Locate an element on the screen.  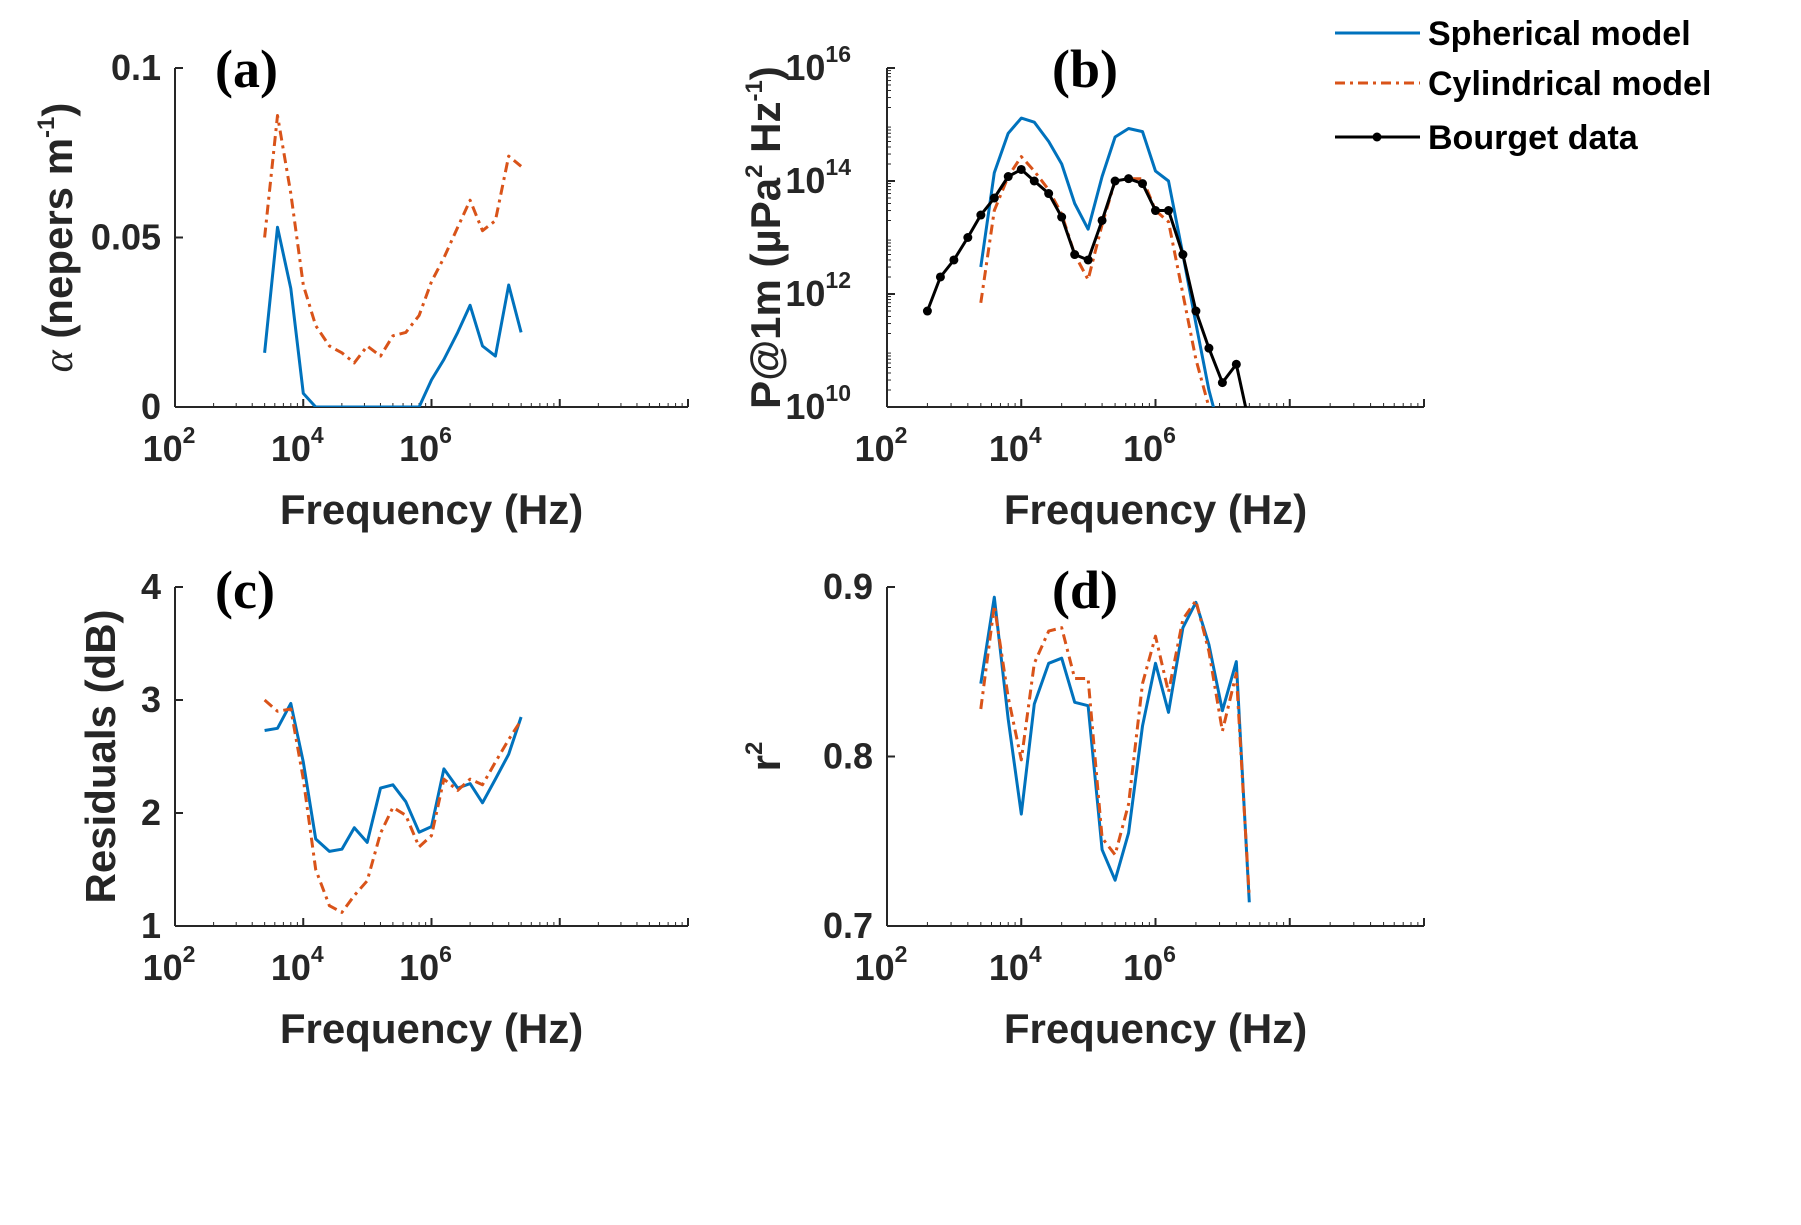
legend-label-spherical: Spherical model is located at coordinates (1559, 34).